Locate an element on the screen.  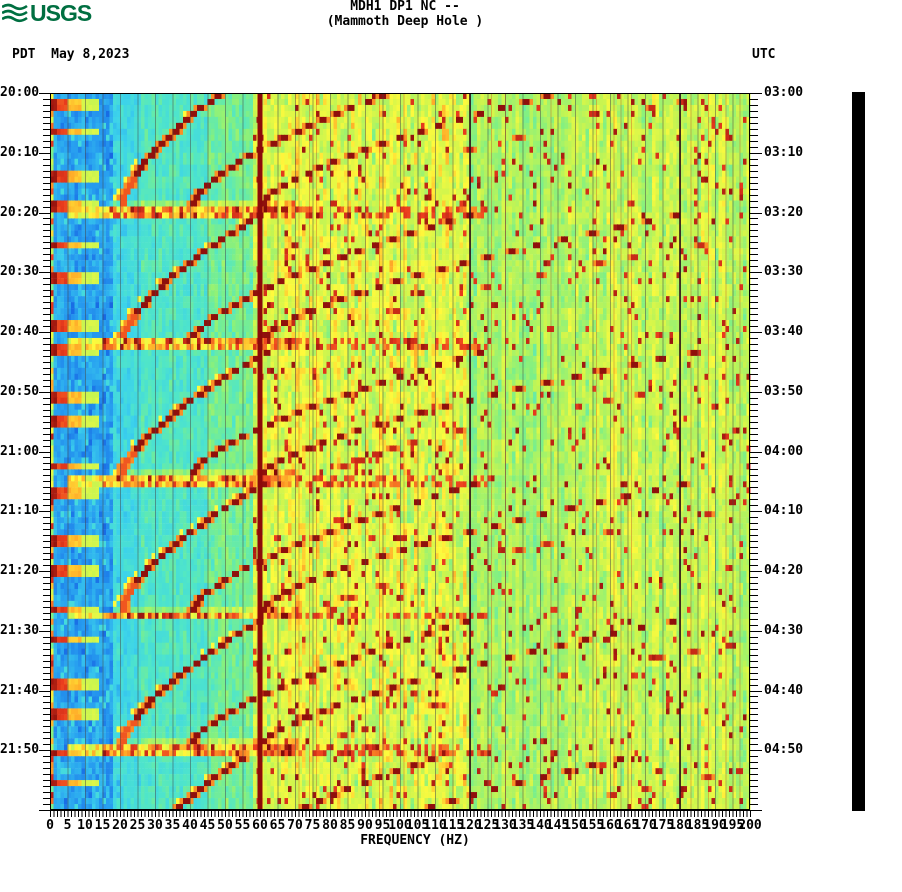
x-axis-tick-label: 145 is located at coordinates (557, 825).